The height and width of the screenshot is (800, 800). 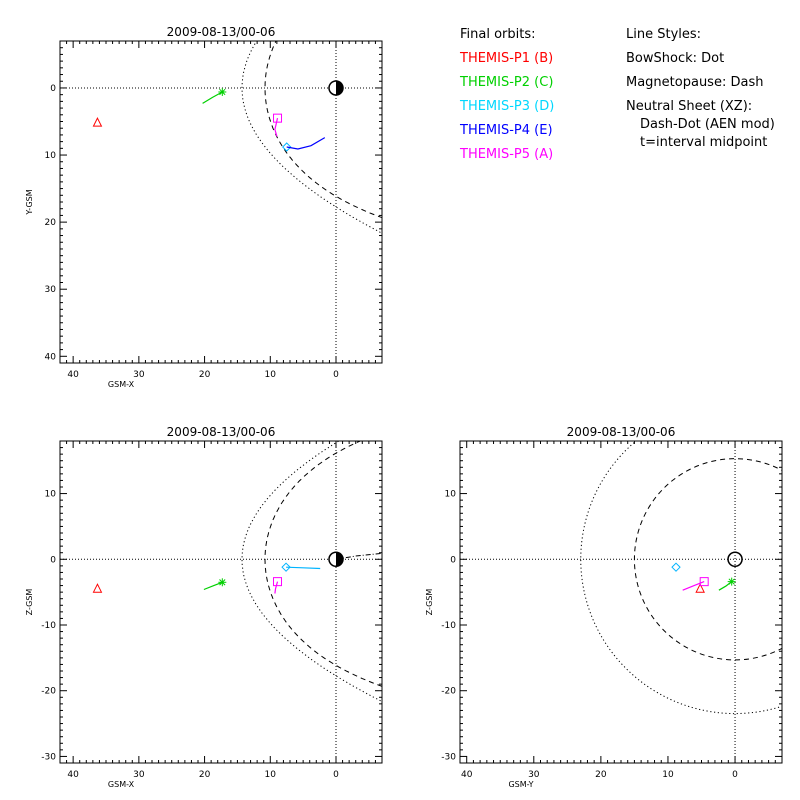 I want to click on legend-item-p4: THEMIS-P4 (E), so click(x=506, y=130).